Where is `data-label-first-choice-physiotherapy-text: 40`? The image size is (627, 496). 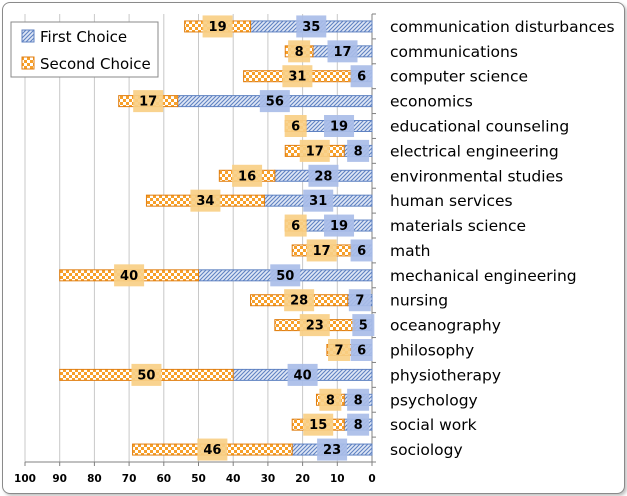
data-label-first-choice-physiotherapy-text: 40 is located at coordinates (303, 375).